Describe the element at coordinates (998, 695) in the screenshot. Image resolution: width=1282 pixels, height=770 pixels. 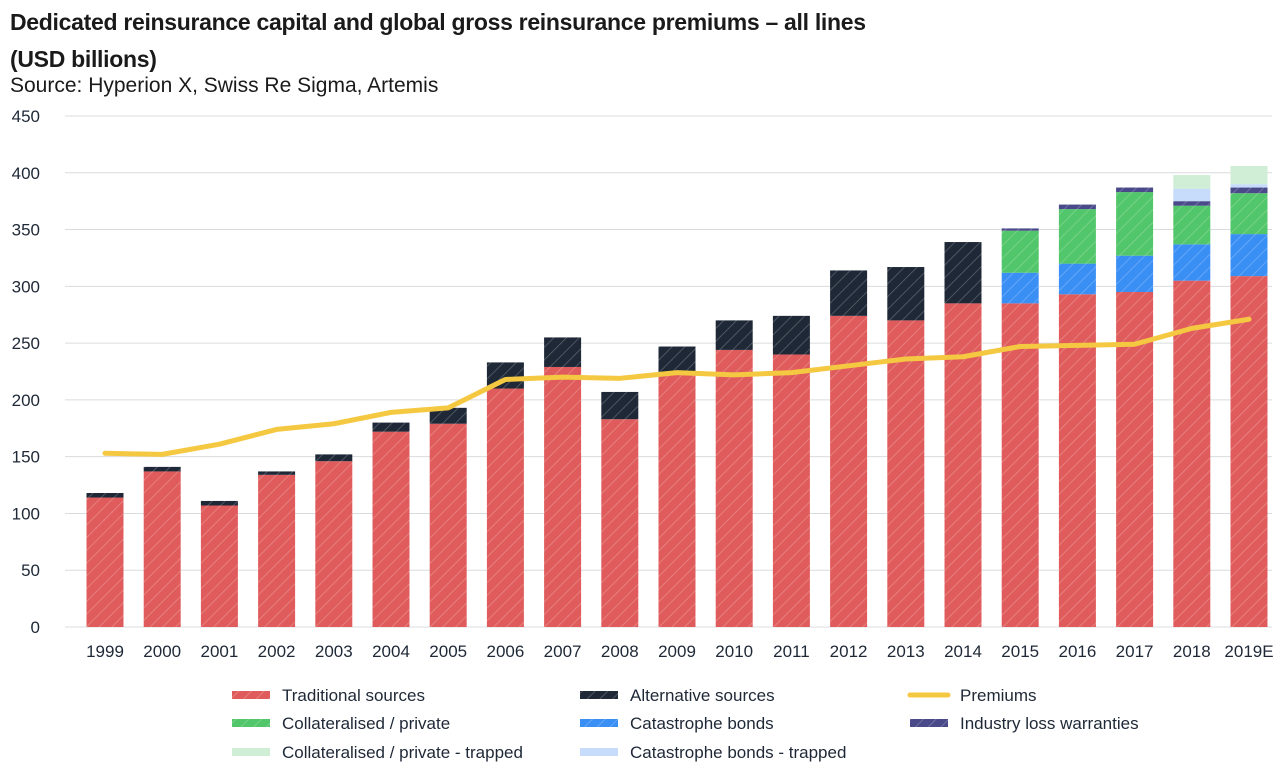
I see `legend-label: Premiums` at that location.